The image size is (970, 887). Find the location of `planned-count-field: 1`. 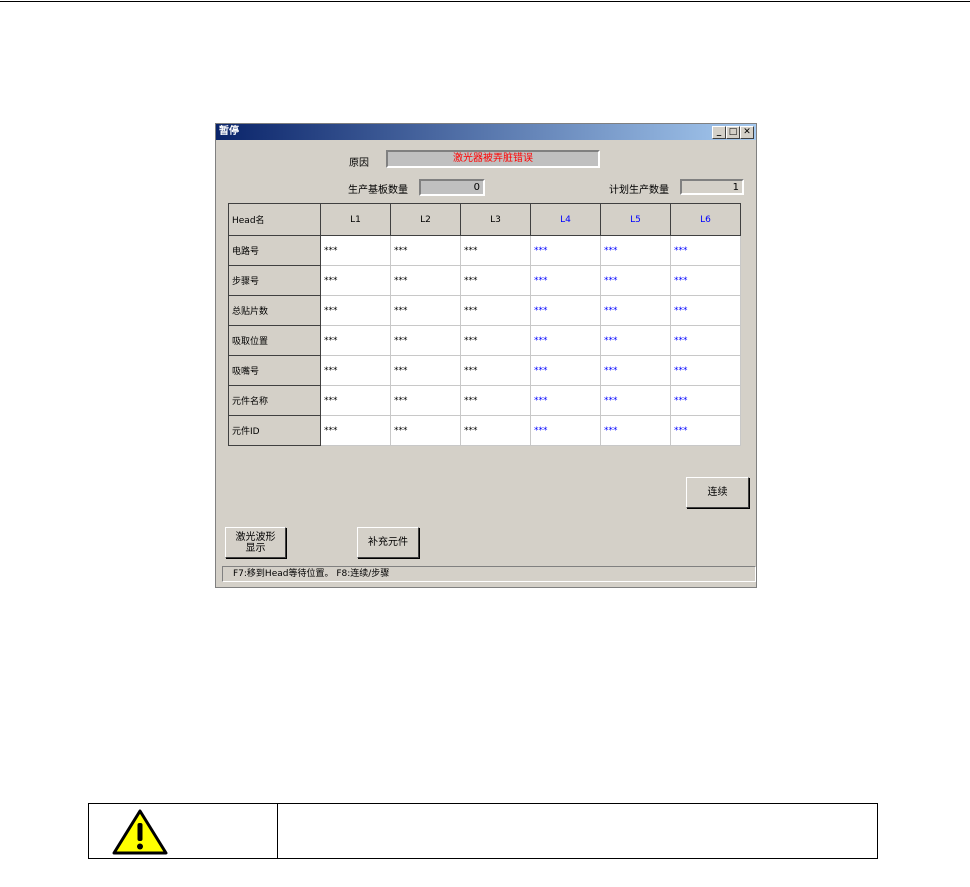

planned-count-field: 1 is located at coordinates (712, 187).